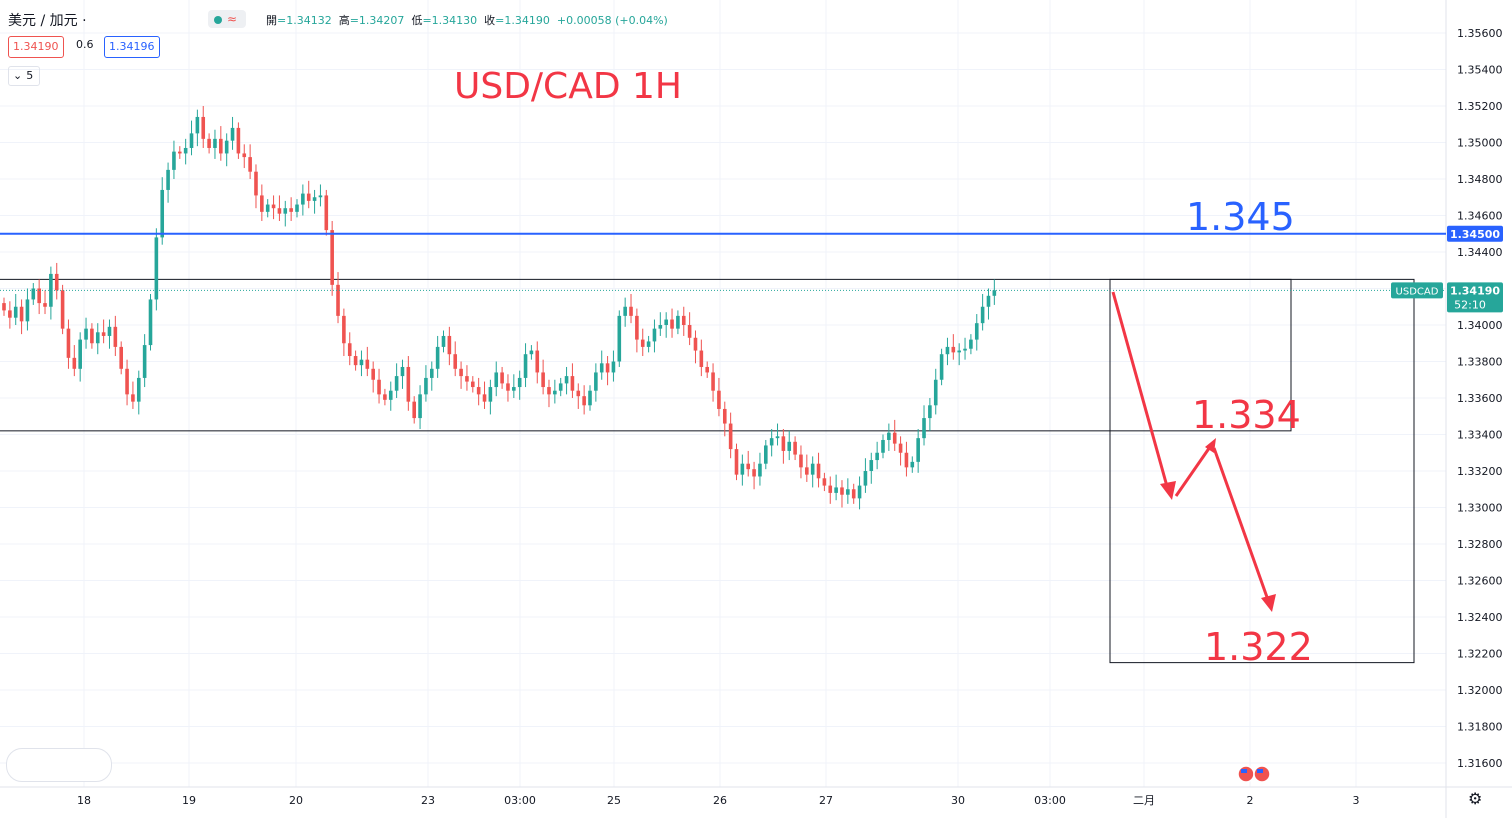 The image size is (1512, 818). Describe the element at coordinates (1258, 647) in the screenshot. I see `annotation-1322: 1.322` at that location.